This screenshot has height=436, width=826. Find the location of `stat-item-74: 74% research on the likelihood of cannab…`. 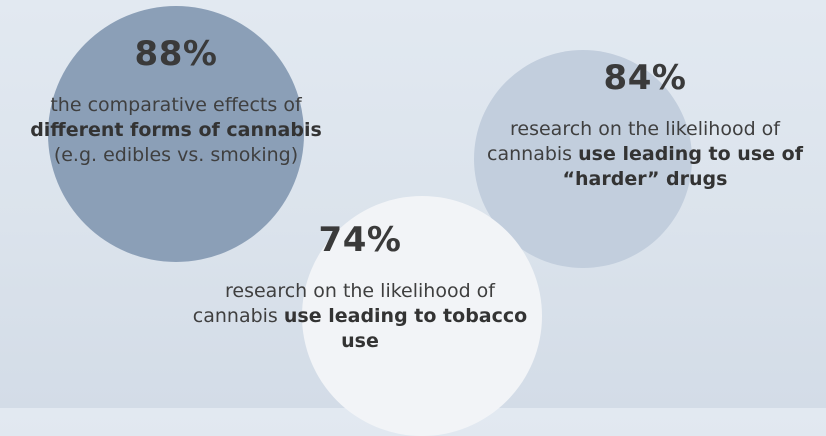

stat-item-74: 74% research on the likelihood of cannab… is located at coordinates (360, 287).